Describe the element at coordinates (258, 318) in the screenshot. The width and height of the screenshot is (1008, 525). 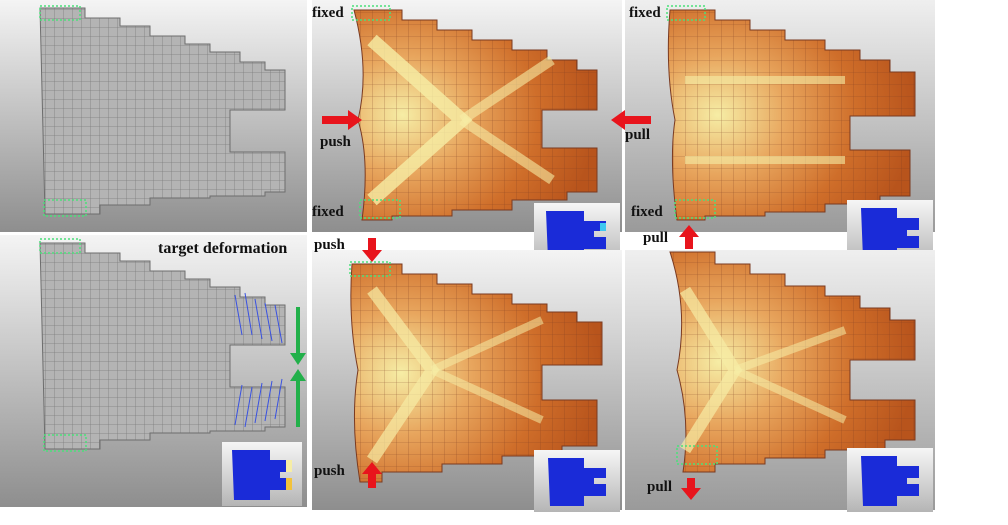
I see `force-vectors-upper` at that location.